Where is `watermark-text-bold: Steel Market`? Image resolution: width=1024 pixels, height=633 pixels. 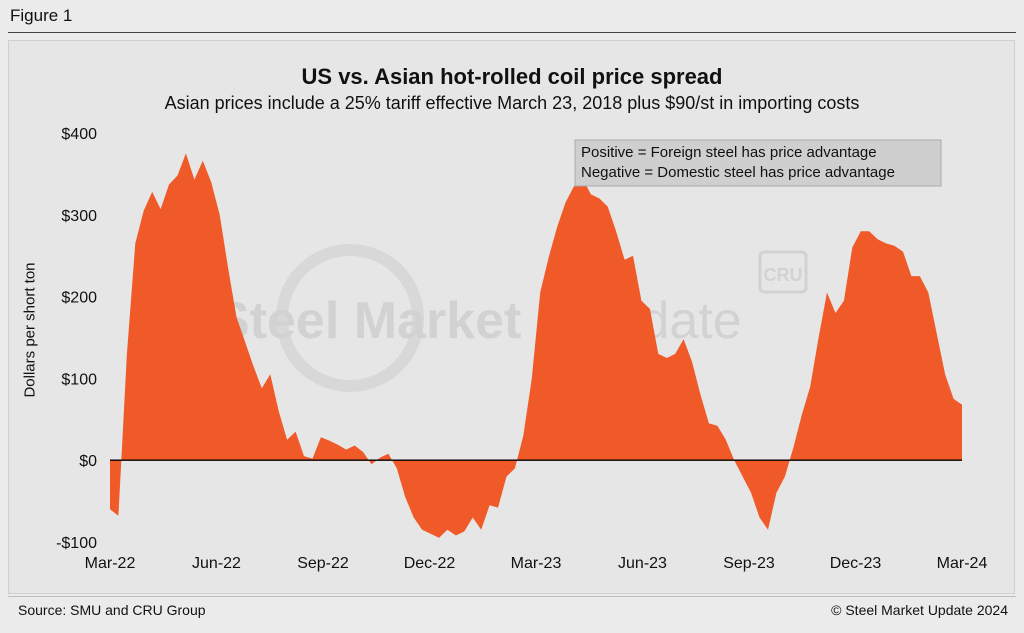 watermark-text-bold: Steel Market is located at coordinates (368, 321).